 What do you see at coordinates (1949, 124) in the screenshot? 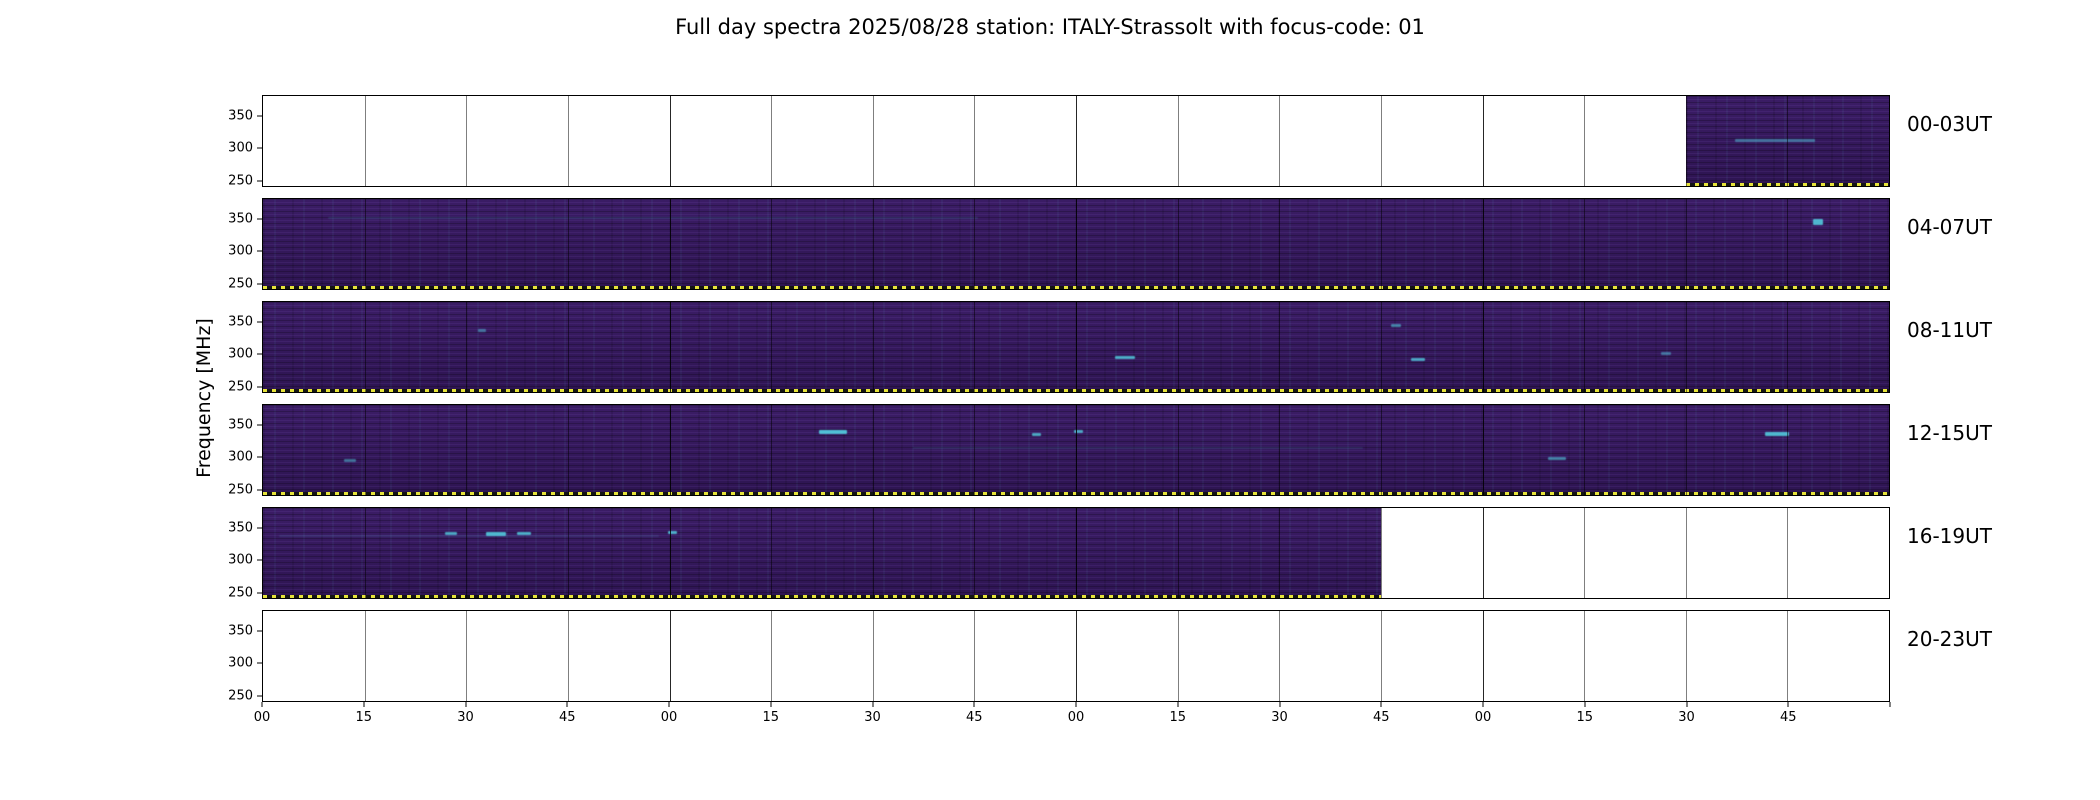
I see `panel-time-label: 00-03UT` at bounding box center [1949, 124].